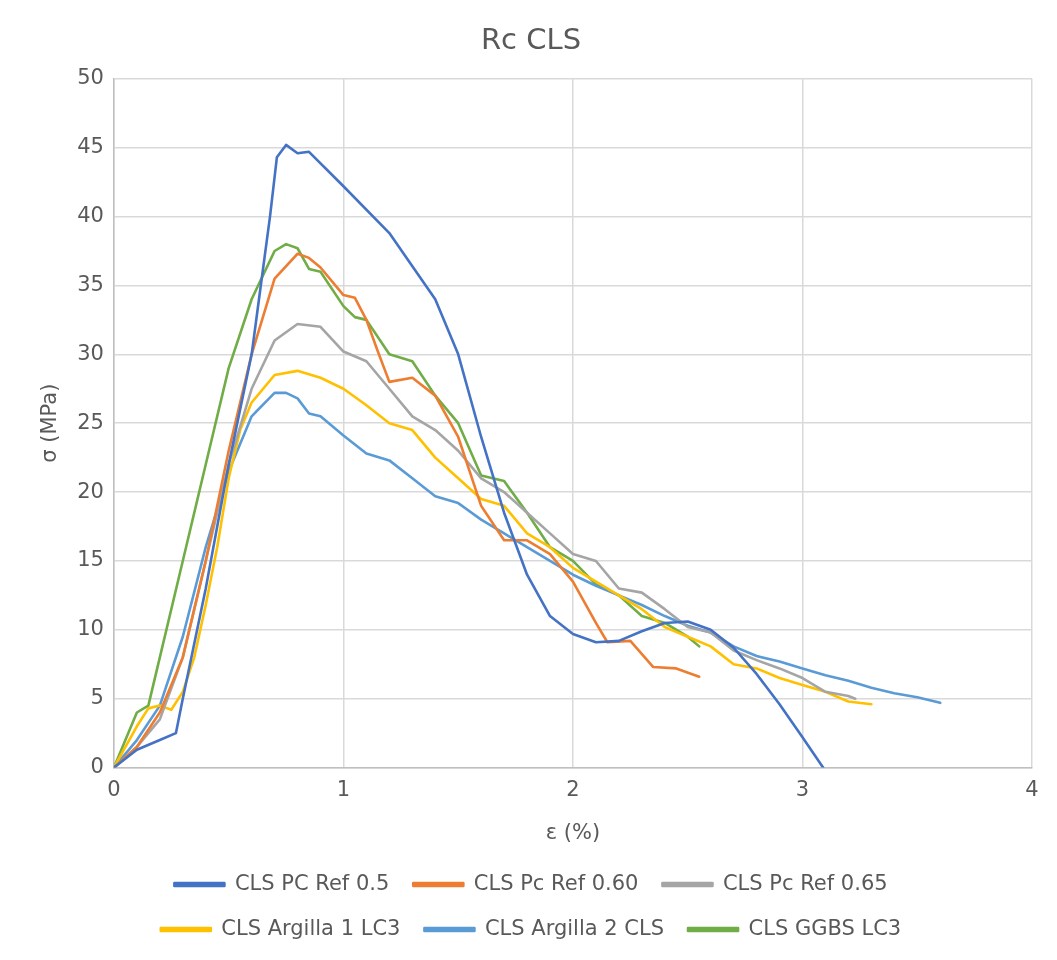 The width and height of the screenshot is (1057, 960). What do you see at coordinates (531, 38) in the screenshot?
I see `chart-title: Rc CLS` at bounding box center [531, 38].